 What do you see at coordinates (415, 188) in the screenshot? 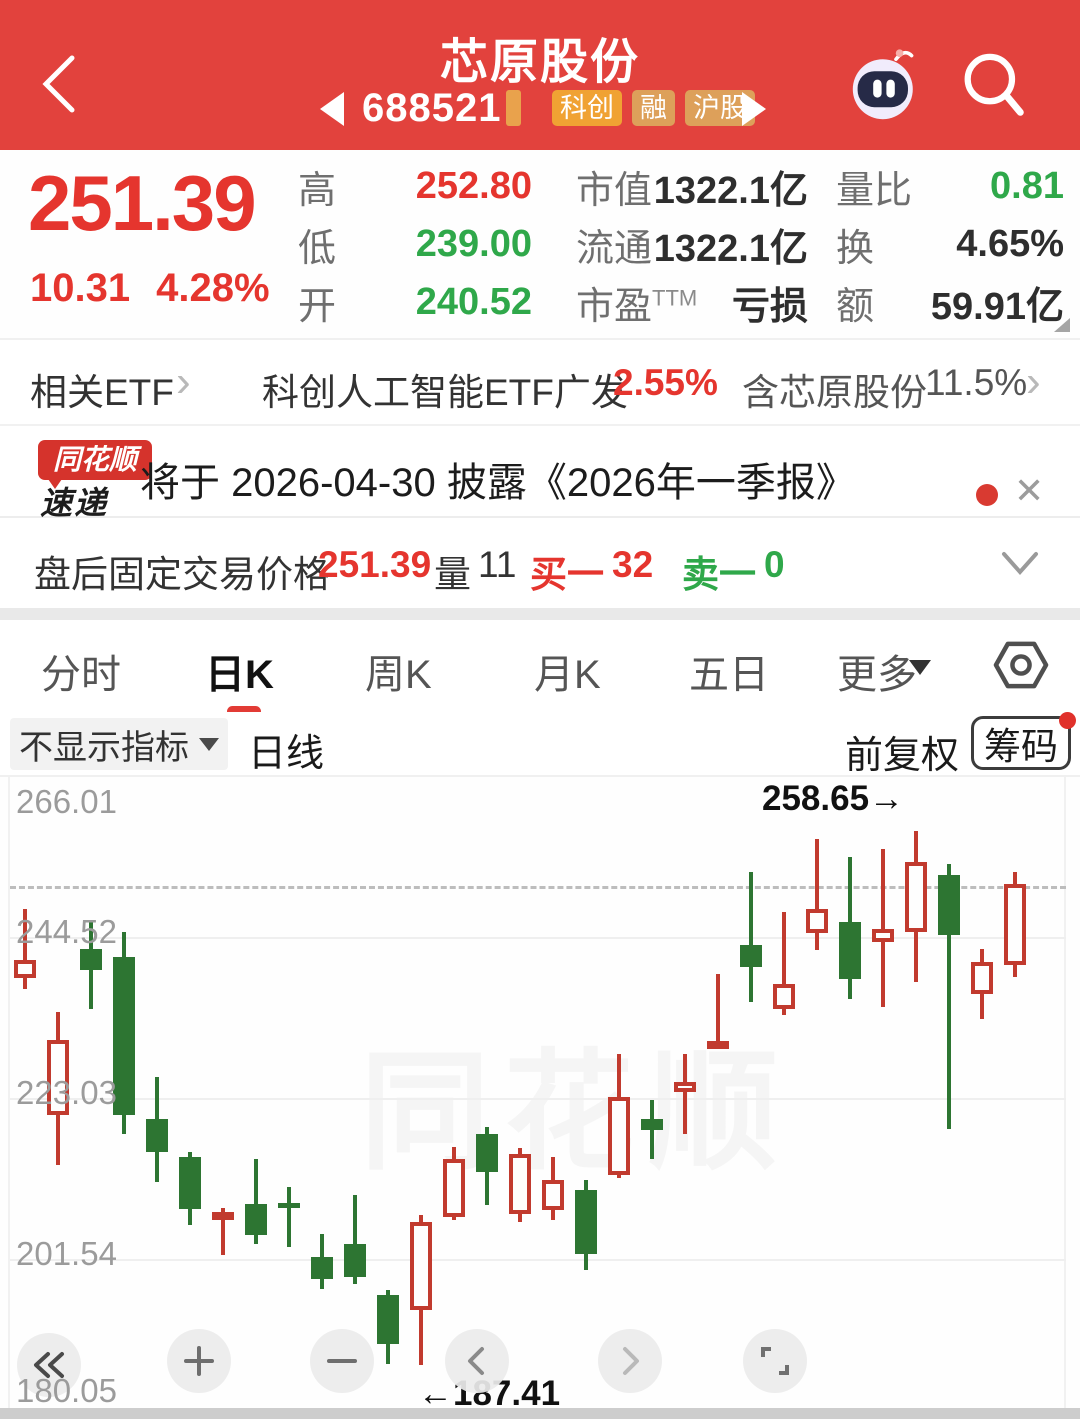
I see `quote-stat-row: 高 252.80` at bounding box center [415, 188].